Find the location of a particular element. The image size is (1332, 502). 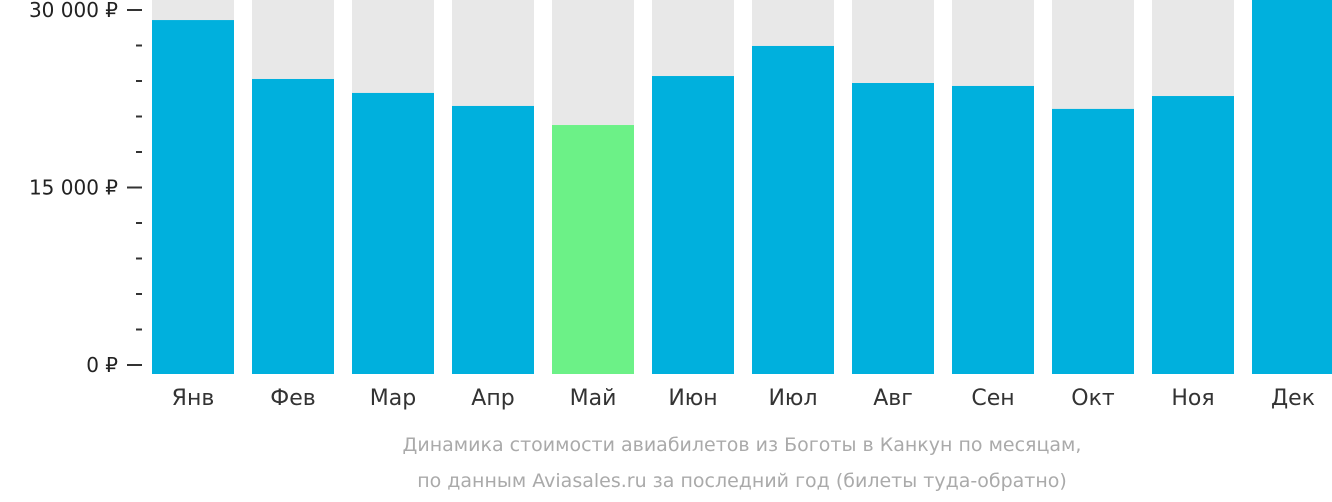

bar-Мар is located at coordinates (393, 233).